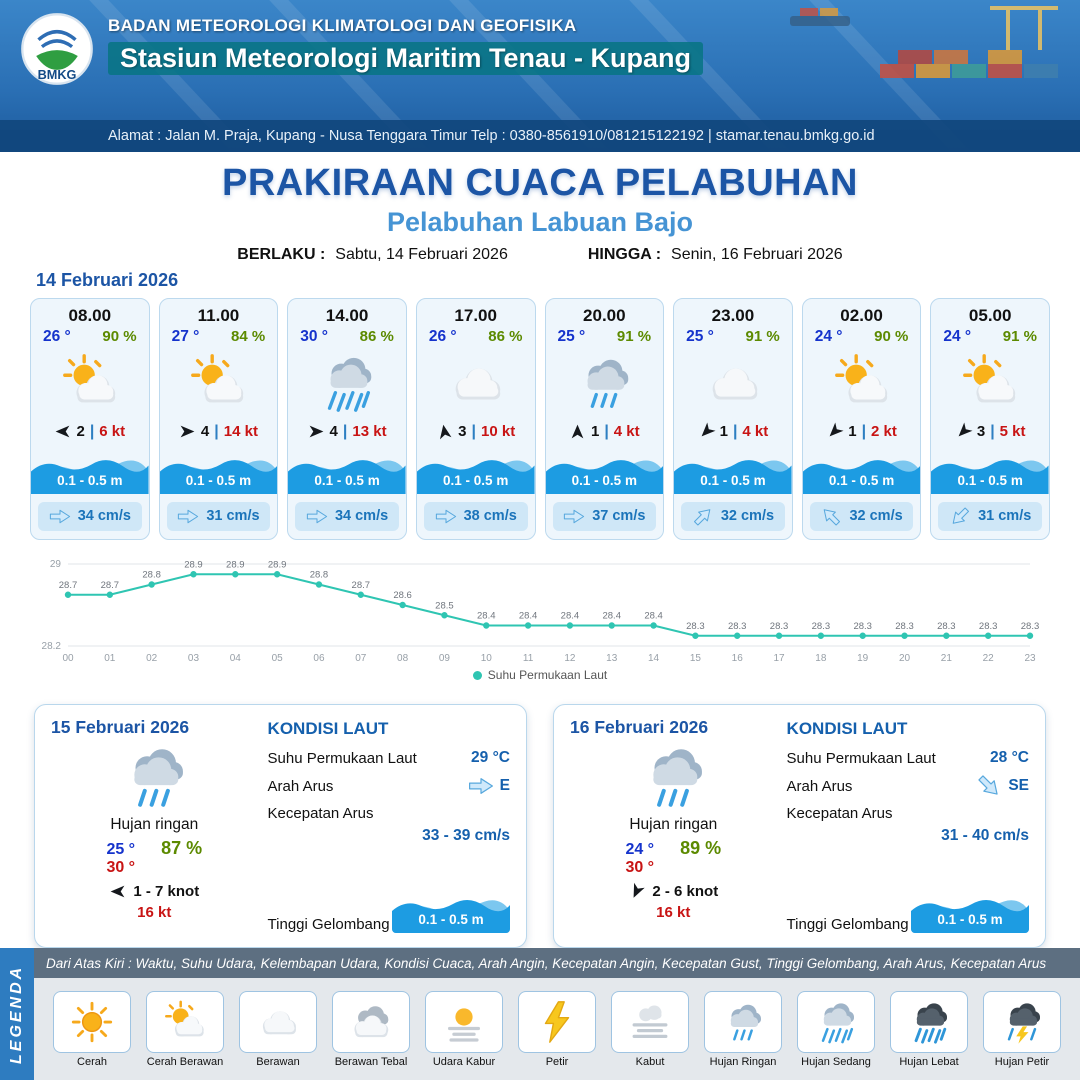 The image size is (1080, 1080). What do you see at coordinates (1022, 1029) in the screenshot?
I see `legend-item: Hujan Petir` at bounding box center [1022, 1029].